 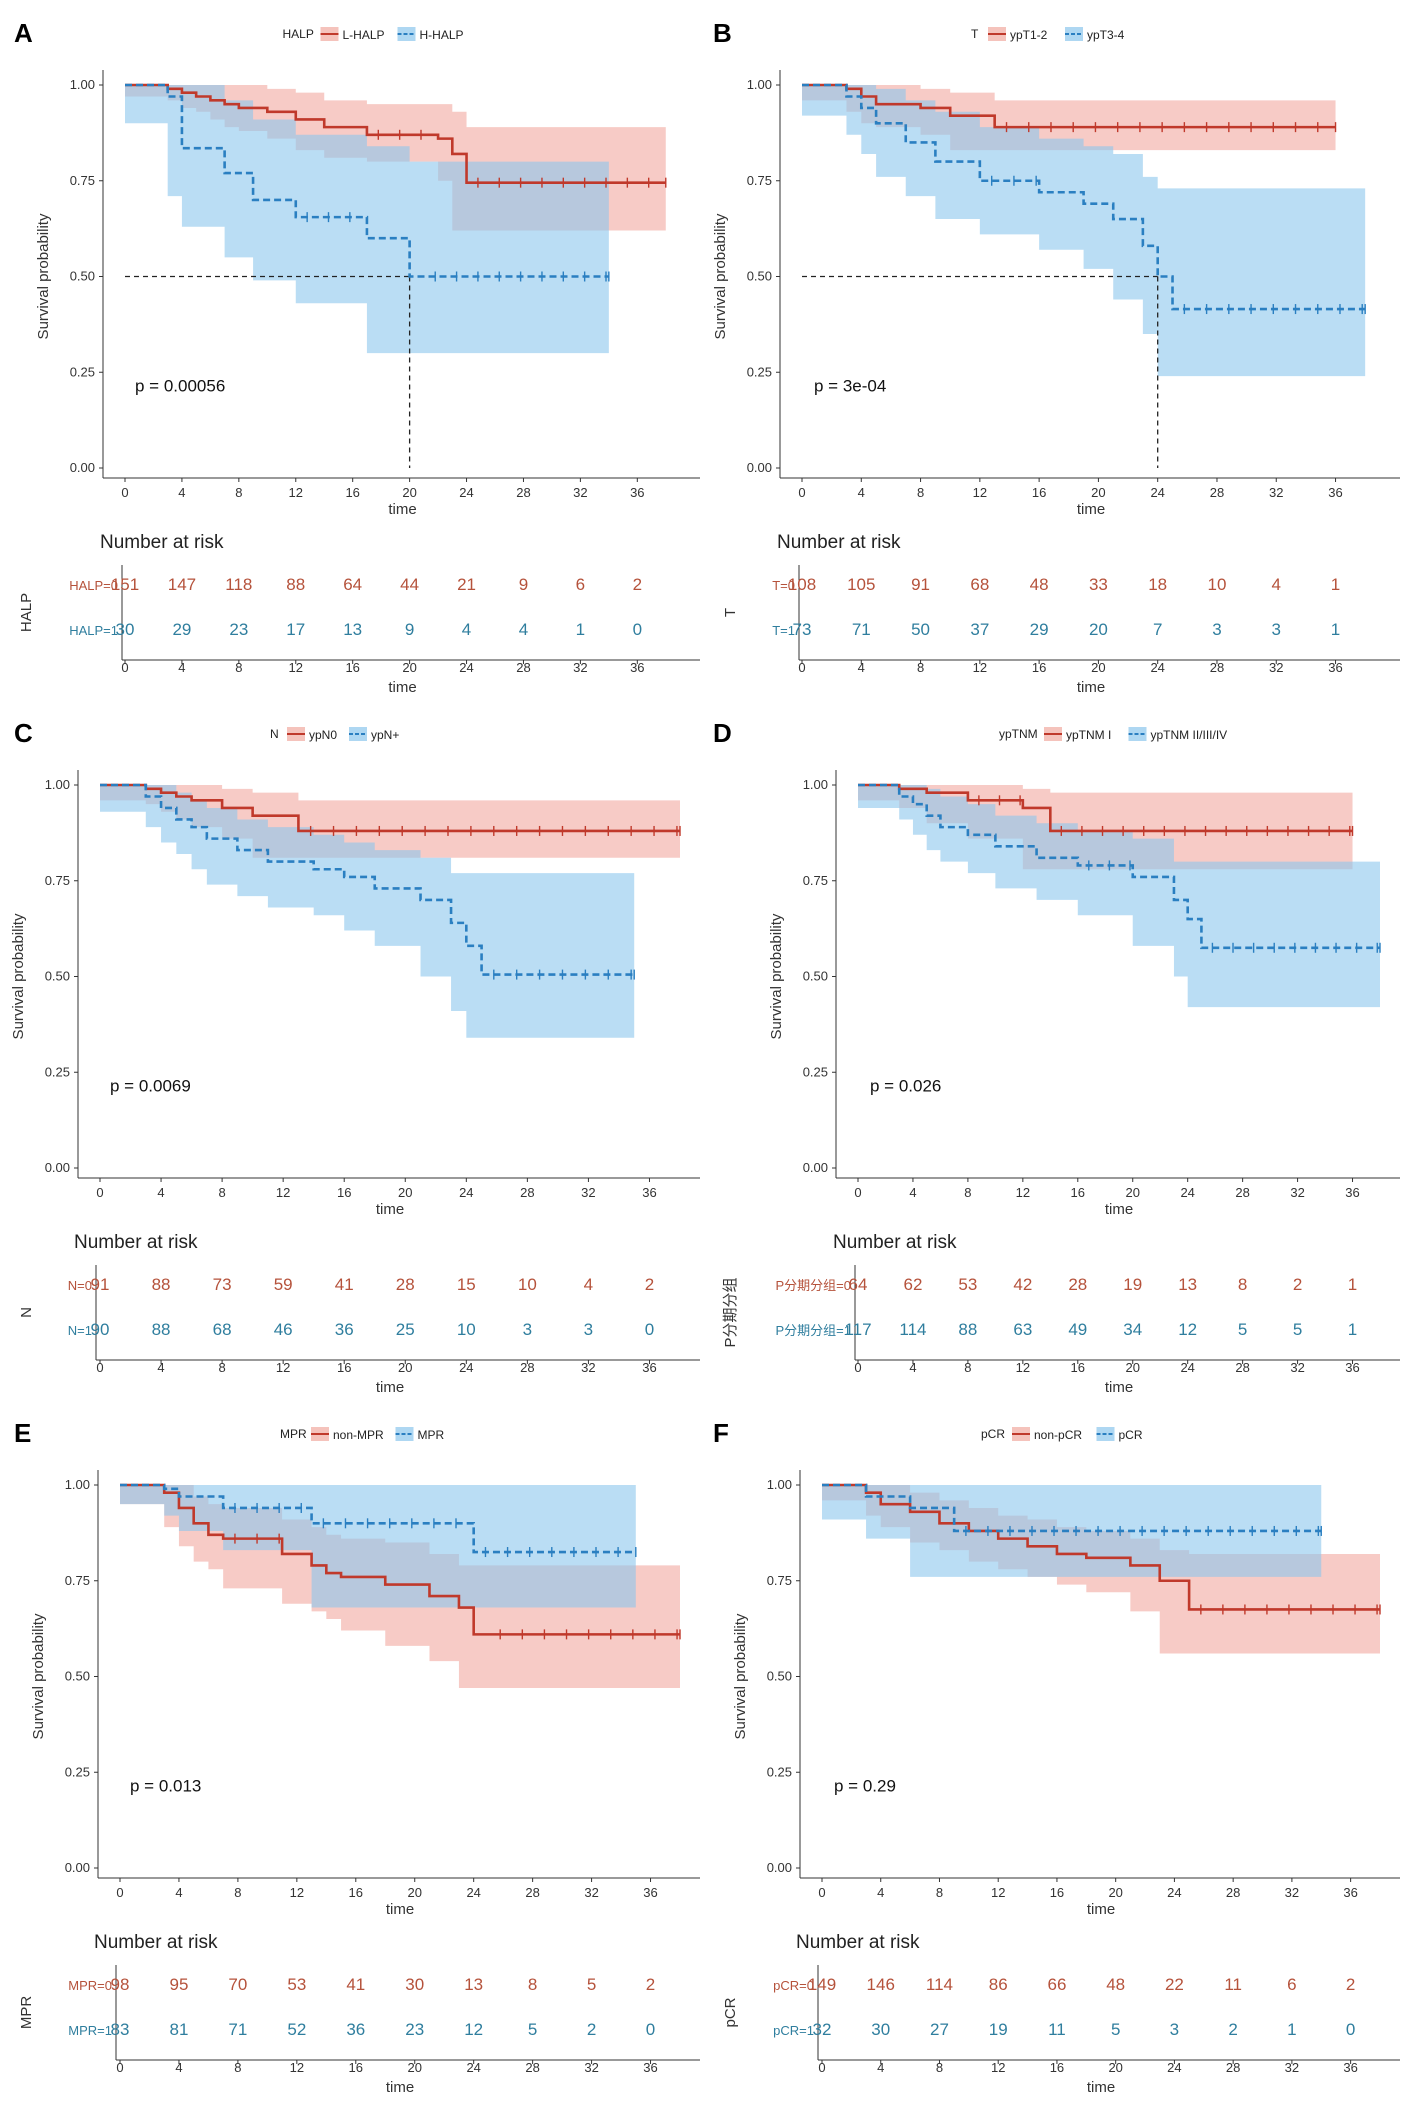 What do you see at coordinates (740, 1676) in the screenshot?
I see `y-axis-label: Survival probability` at bounding box center [740, 1676].